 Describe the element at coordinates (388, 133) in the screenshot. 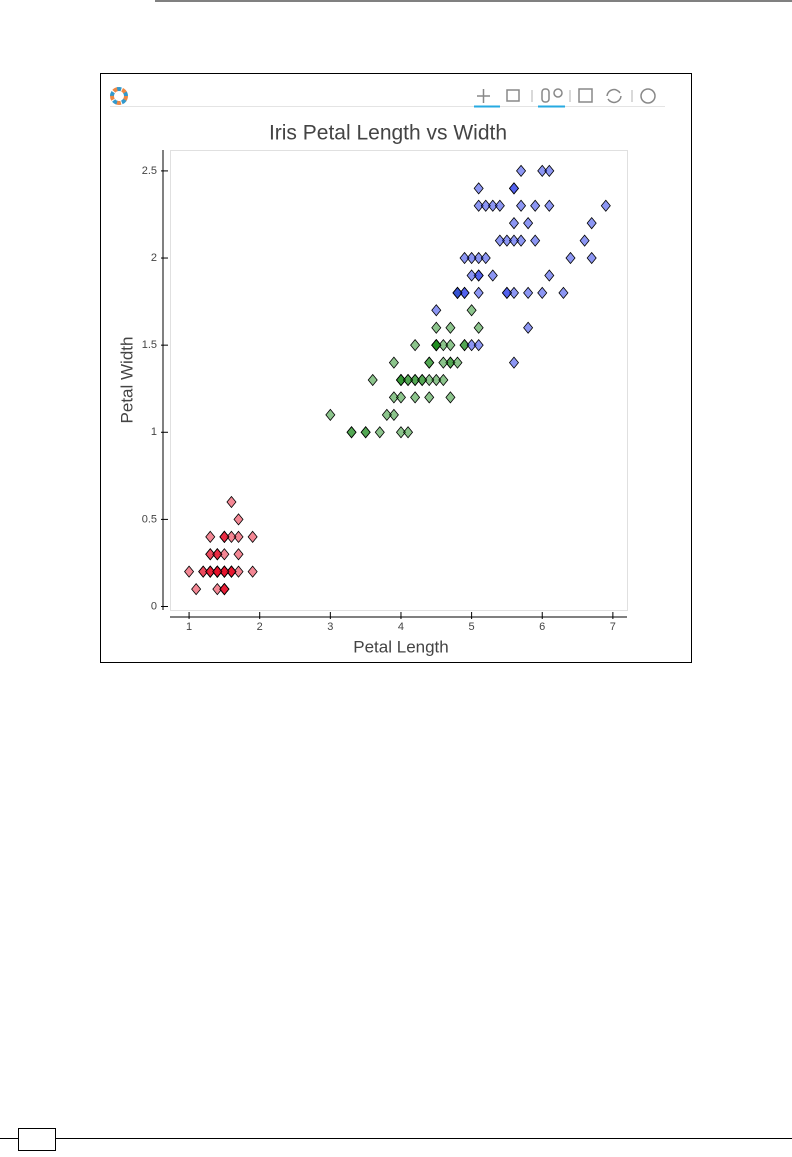

I see `chart-title: Iris Petal Length vs Width` at that location.